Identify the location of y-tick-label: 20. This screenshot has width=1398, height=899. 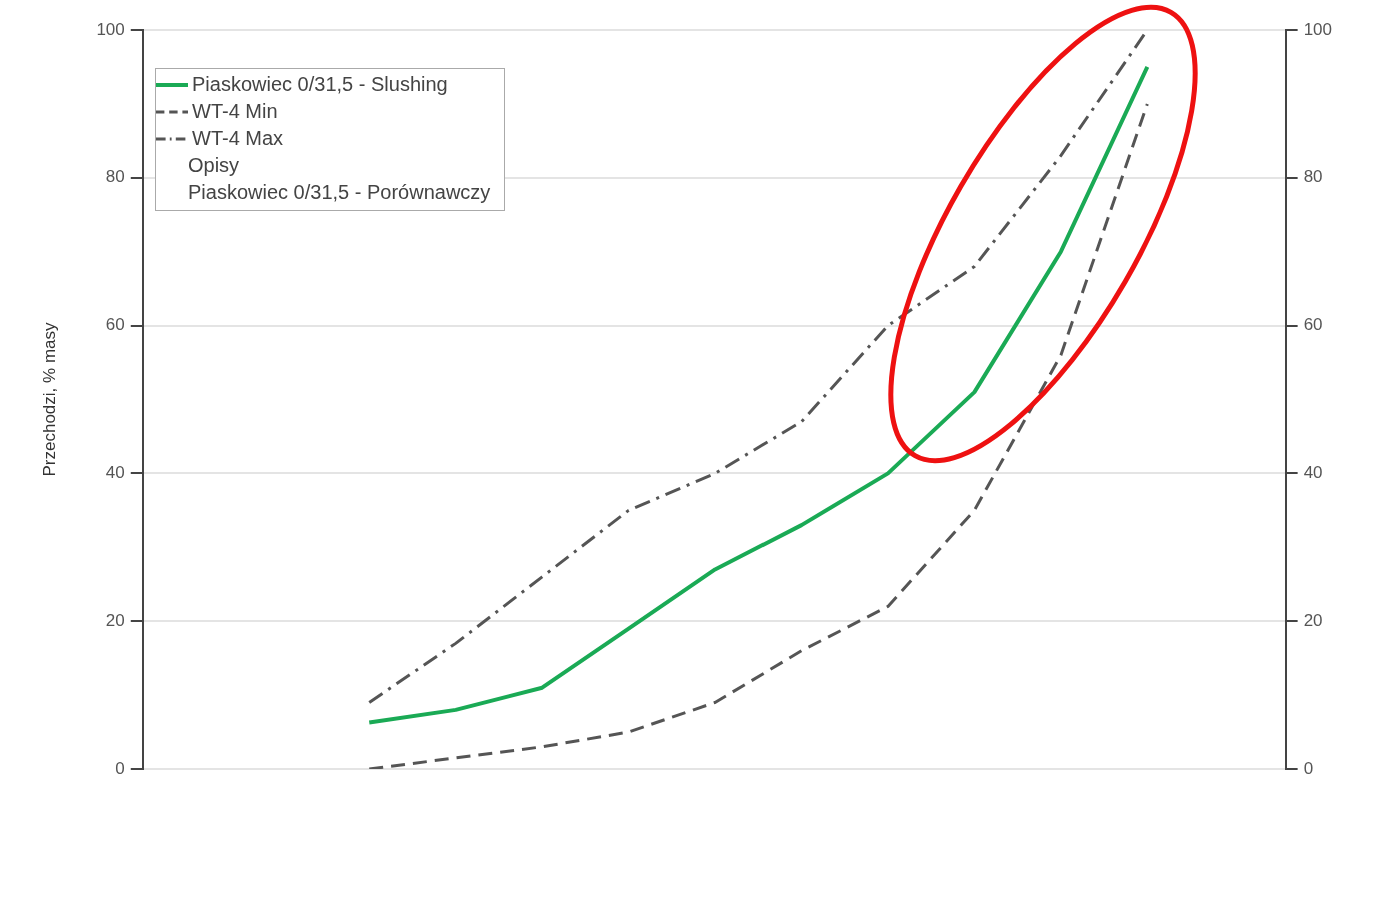
(115, 620).